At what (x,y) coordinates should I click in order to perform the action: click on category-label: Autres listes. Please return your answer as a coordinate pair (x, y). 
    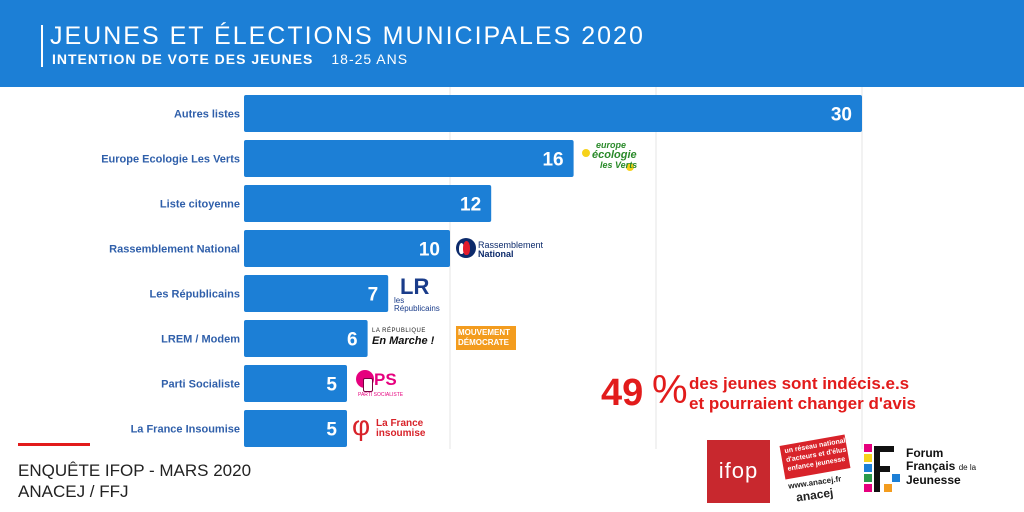
    Looking at the image, I should click on (207, 115).